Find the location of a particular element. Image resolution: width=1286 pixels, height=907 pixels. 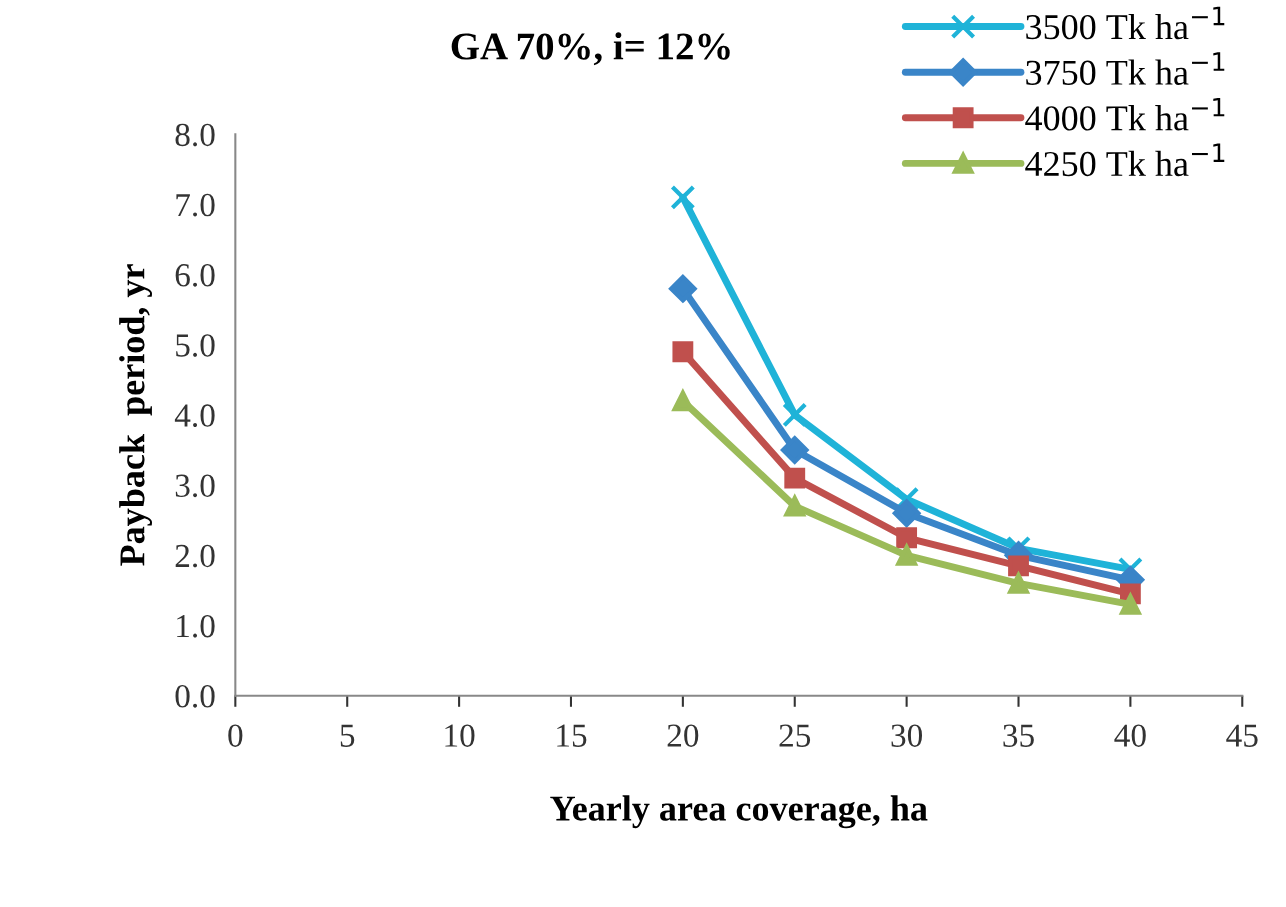

y-tick-label: 7.0 is located at coordinates (195, 205).